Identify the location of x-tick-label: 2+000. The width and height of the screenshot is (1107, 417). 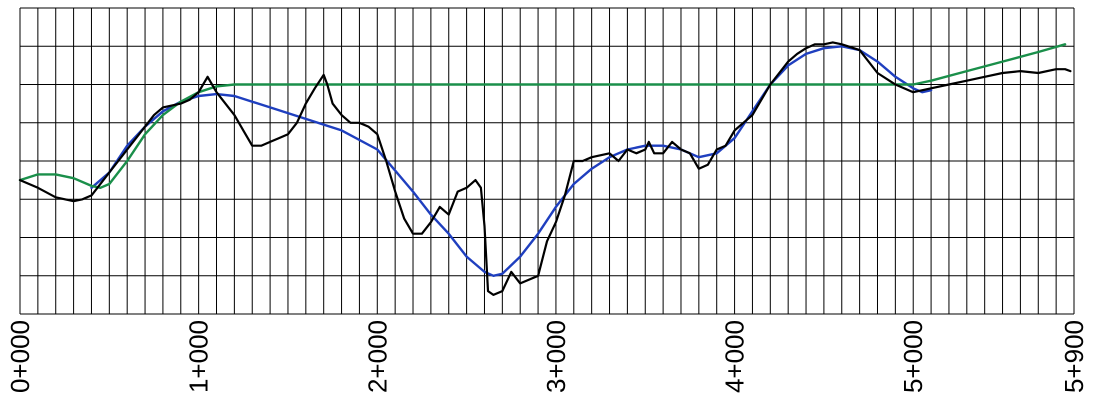
(377, 356).